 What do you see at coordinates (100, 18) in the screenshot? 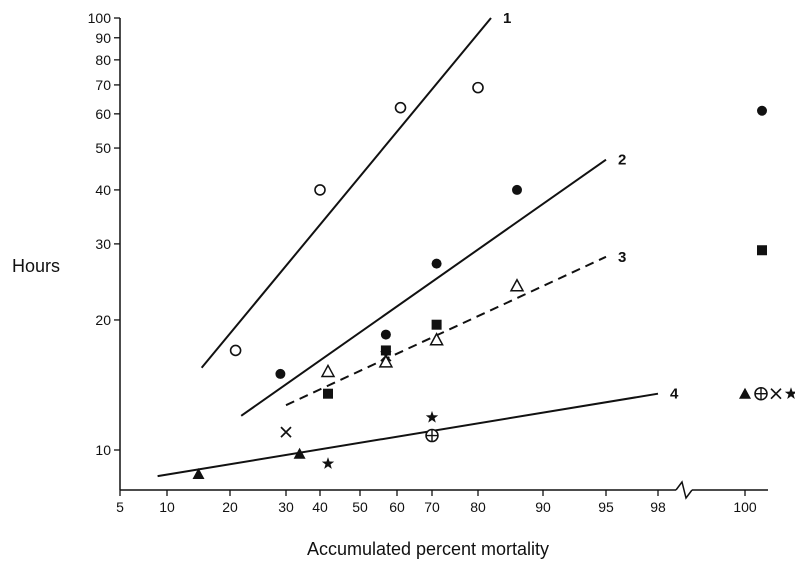
I see `y-tick-label: 100` at bounding box center [100, 18].